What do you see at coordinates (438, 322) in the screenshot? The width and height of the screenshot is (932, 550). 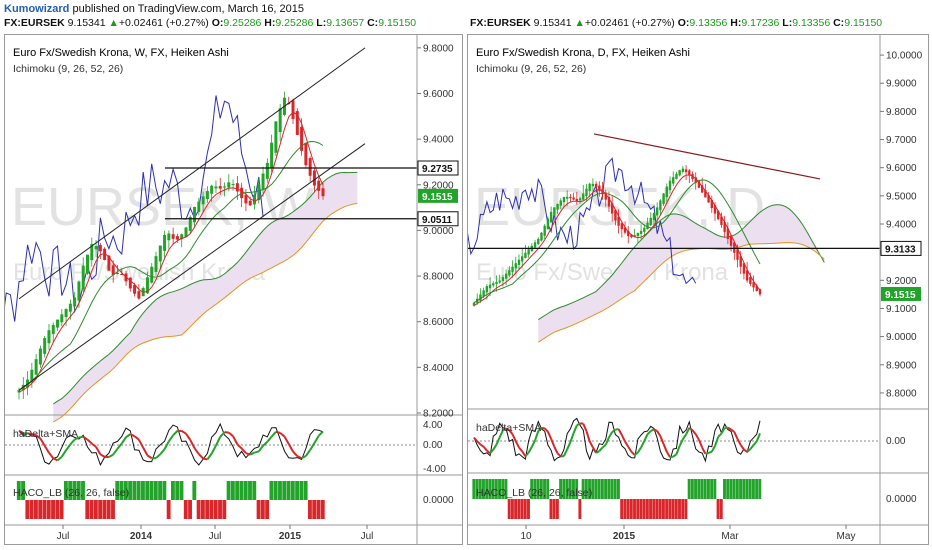 I see `y-tick-label: 8.6000` at bounding box center [438, 322].